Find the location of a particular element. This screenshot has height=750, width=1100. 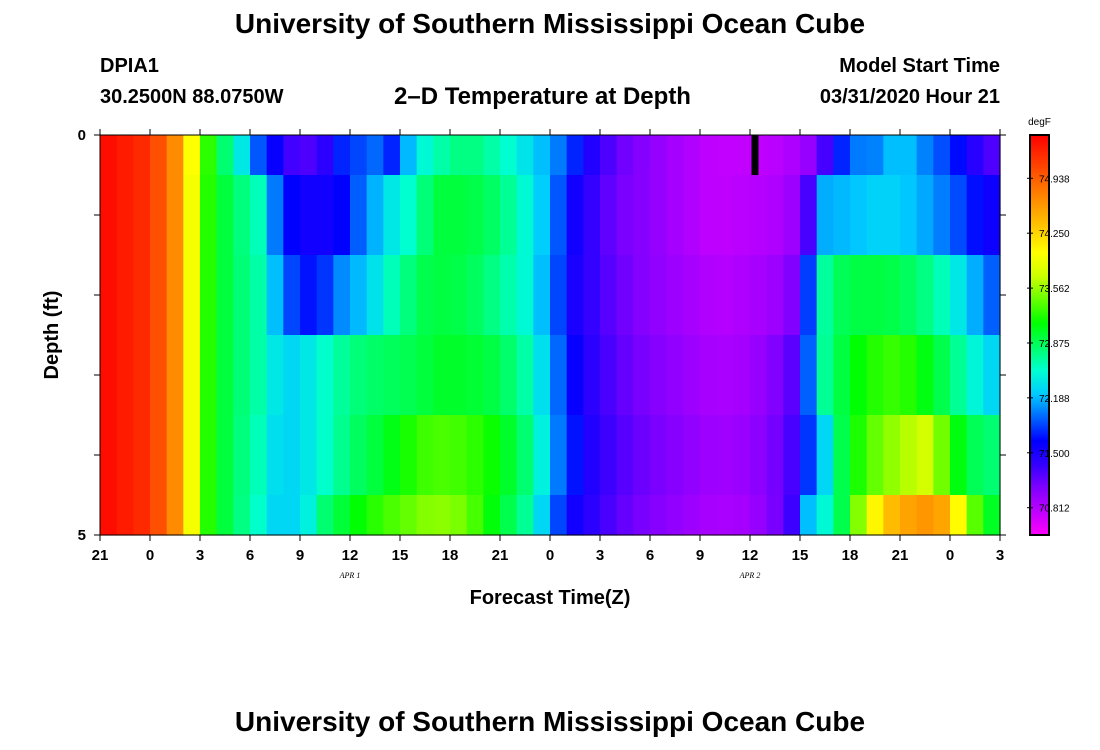

x-tick-label: 15 is located at coordinates (400, 555).